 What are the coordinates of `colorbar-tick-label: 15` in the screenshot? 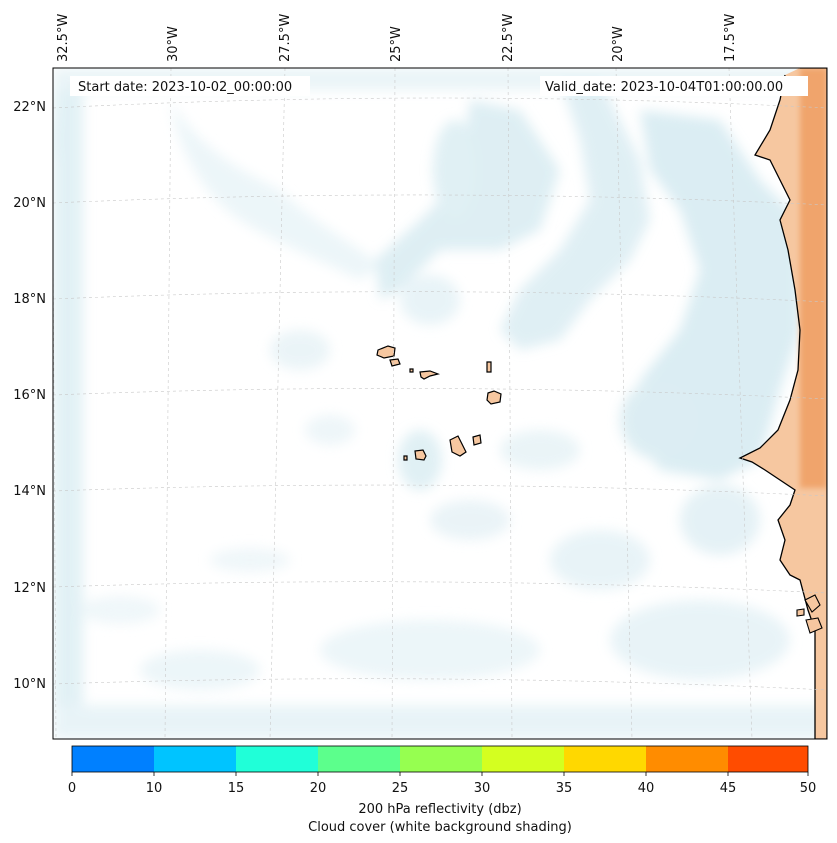 It's located at (236, 788).